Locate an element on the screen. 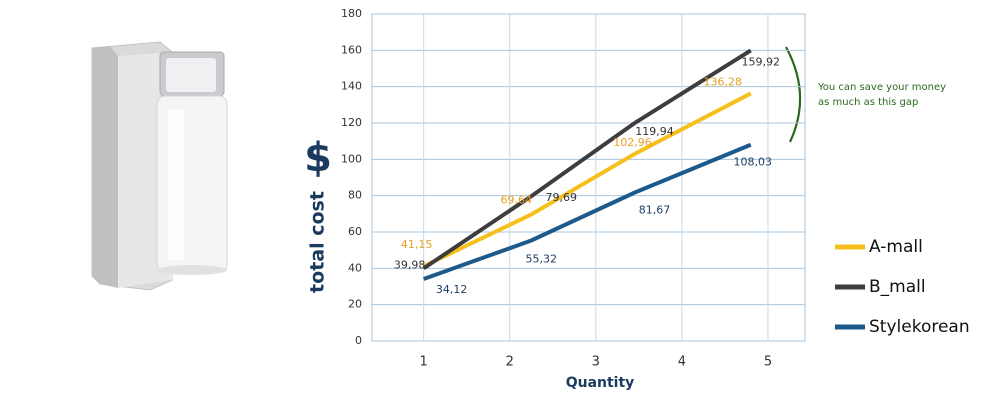  x-tick-label: 5 is located at coordinates (768, 362).